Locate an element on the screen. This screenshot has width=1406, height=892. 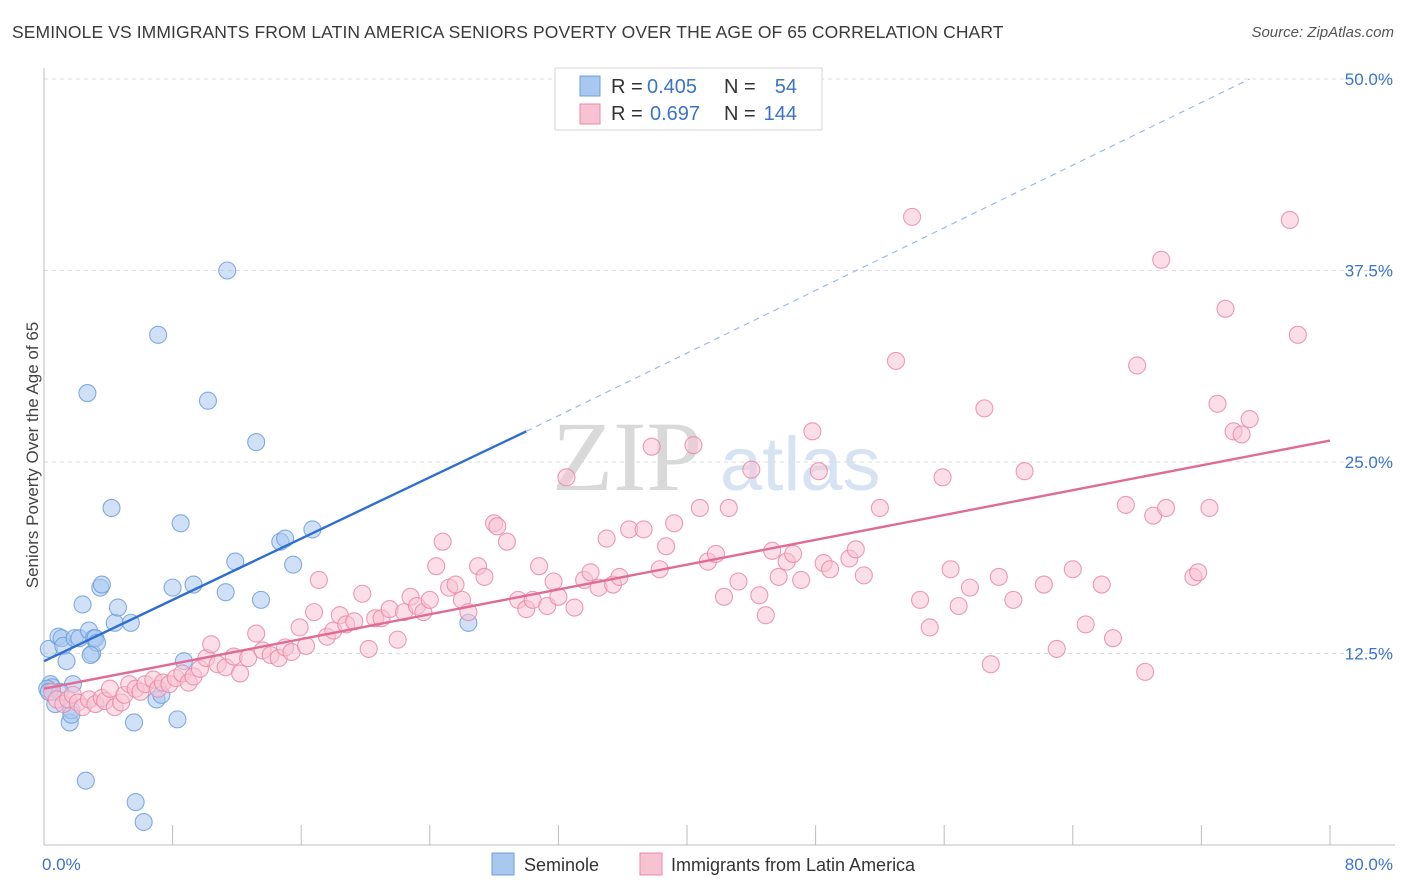
legend-label-seminole: Seminole is located at coordinates (561, 865).